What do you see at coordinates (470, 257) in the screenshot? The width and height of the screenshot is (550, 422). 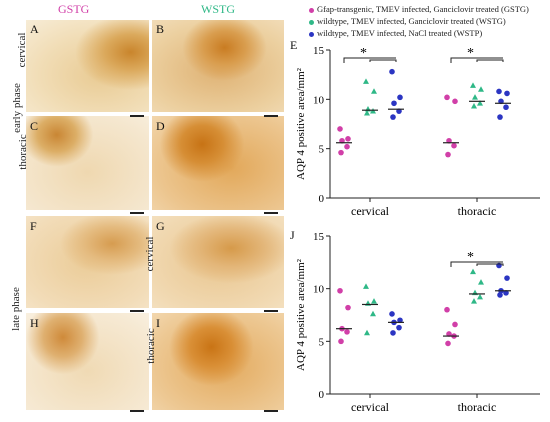 I see `chart-j-significance-star-thoracic: *` at bounding box center [470, 257].